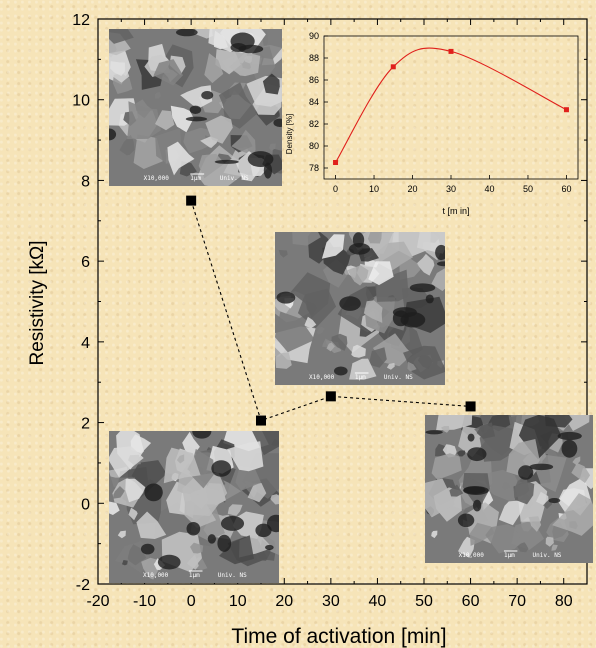  I want to click on y-tick-label: 2, so click(85, 424).